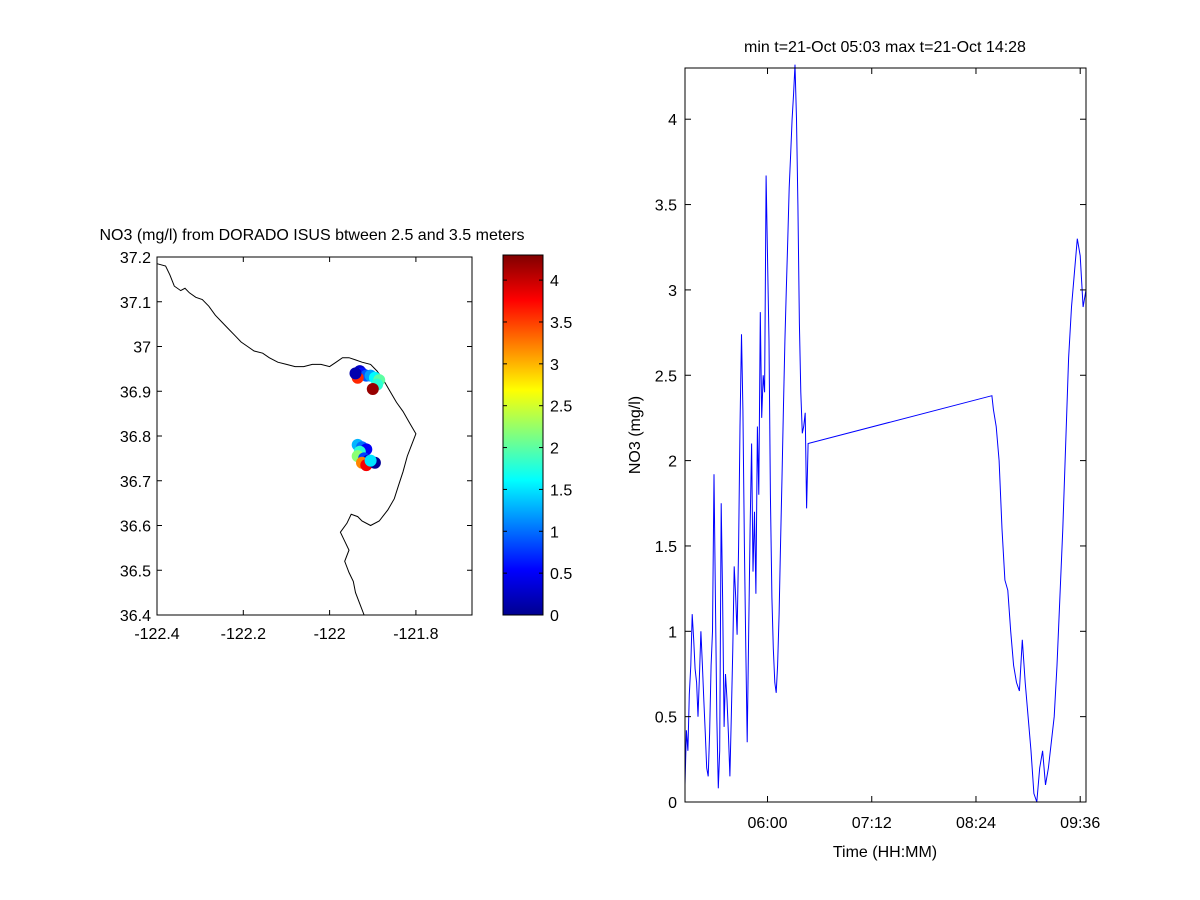  Describe the element at coordinates (554, 616) in the screenshot. I see `colorbar-tick-label: 0` at that location.